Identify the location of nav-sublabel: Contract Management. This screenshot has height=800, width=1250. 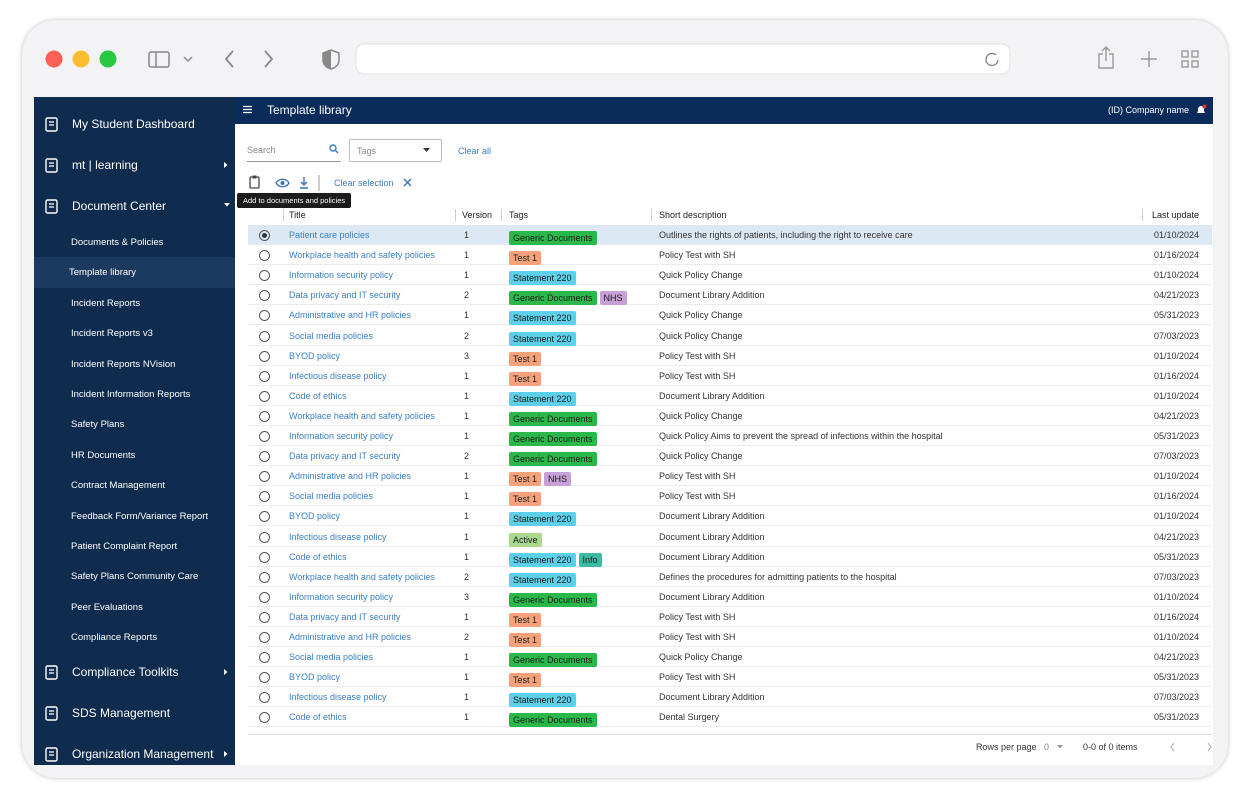
(118, 486).